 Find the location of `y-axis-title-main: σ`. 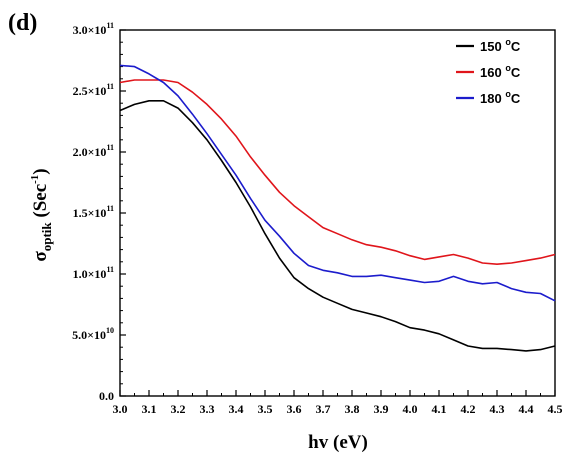

y-axis-title-main: σ is located at coordinates (40, 256).